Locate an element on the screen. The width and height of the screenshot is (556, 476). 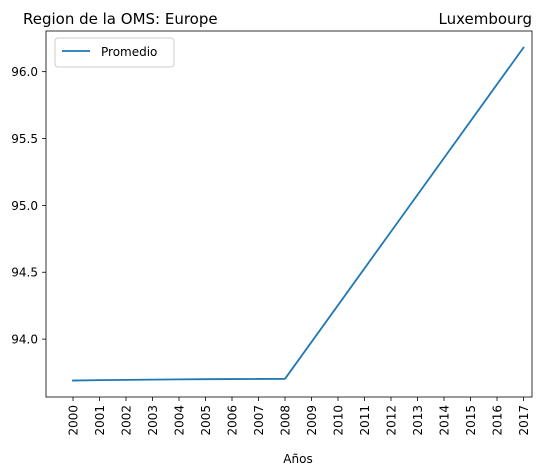
x-tick-label: 2013 is located at coordinates (418, 420).